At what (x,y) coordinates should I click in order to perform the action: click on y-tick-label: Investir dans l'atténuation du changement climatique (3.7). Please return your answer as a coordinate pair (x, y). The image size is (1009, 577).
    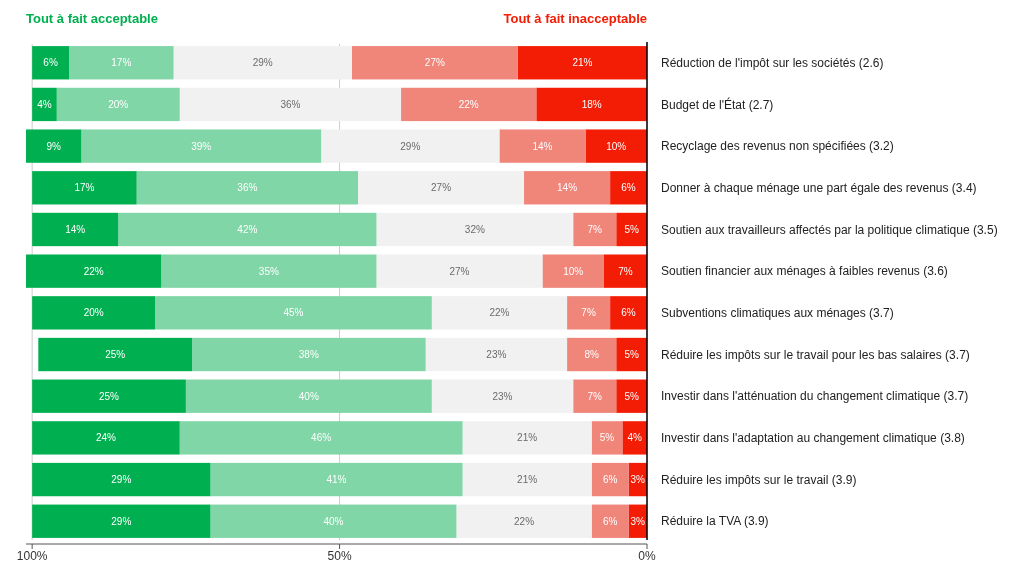
    Looking at the image, I should click on (815, 396).